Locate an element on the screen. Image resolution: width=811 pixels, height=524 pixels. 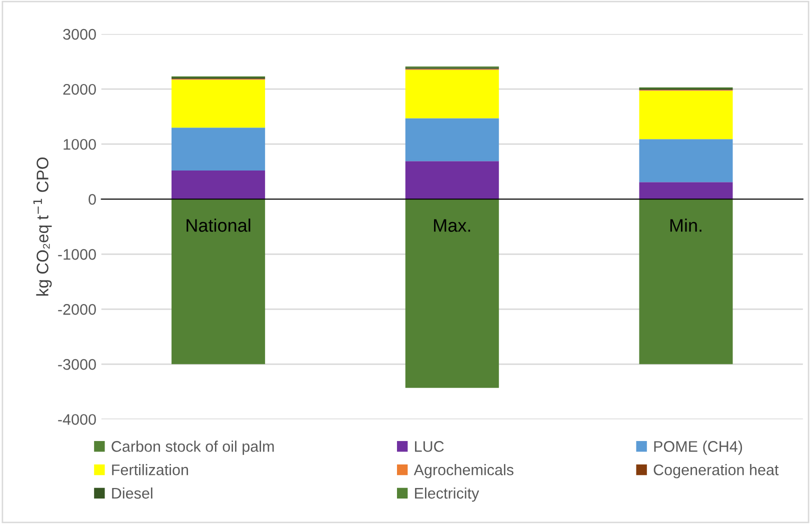
y-tick-label: 3000 is located at coordinates (79, 34).